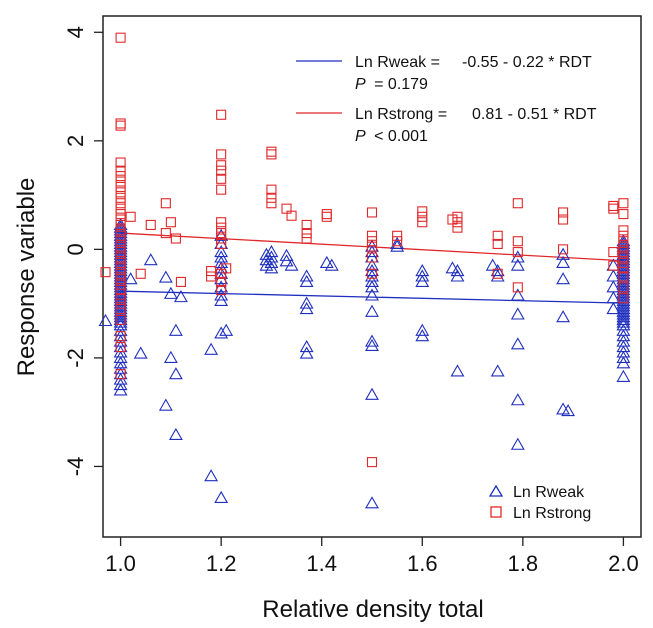 The height and width of the screenshot is (628, 653). I want to click on x-tick-label: 1.4, so click(321, 563).